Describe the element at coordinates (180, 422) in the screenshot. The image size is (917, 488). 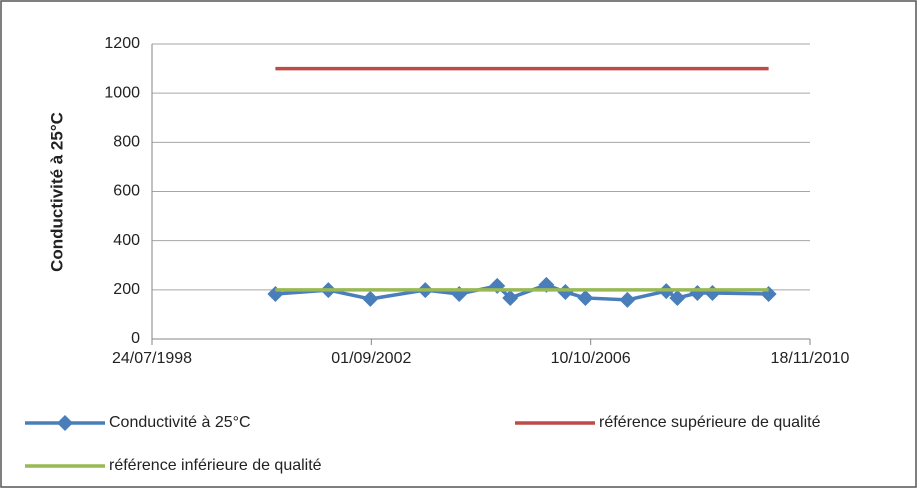
I see `legend-label: Conductivité à 25°C` at that location.